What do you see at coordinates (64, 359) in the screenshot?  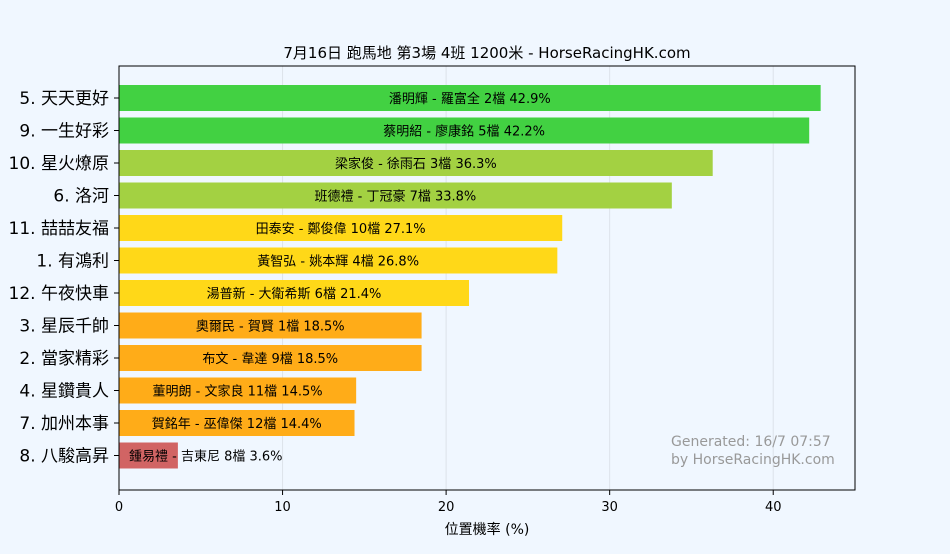 I see `category-label: 2. 當家精彩` at bounding box center [64, 359].